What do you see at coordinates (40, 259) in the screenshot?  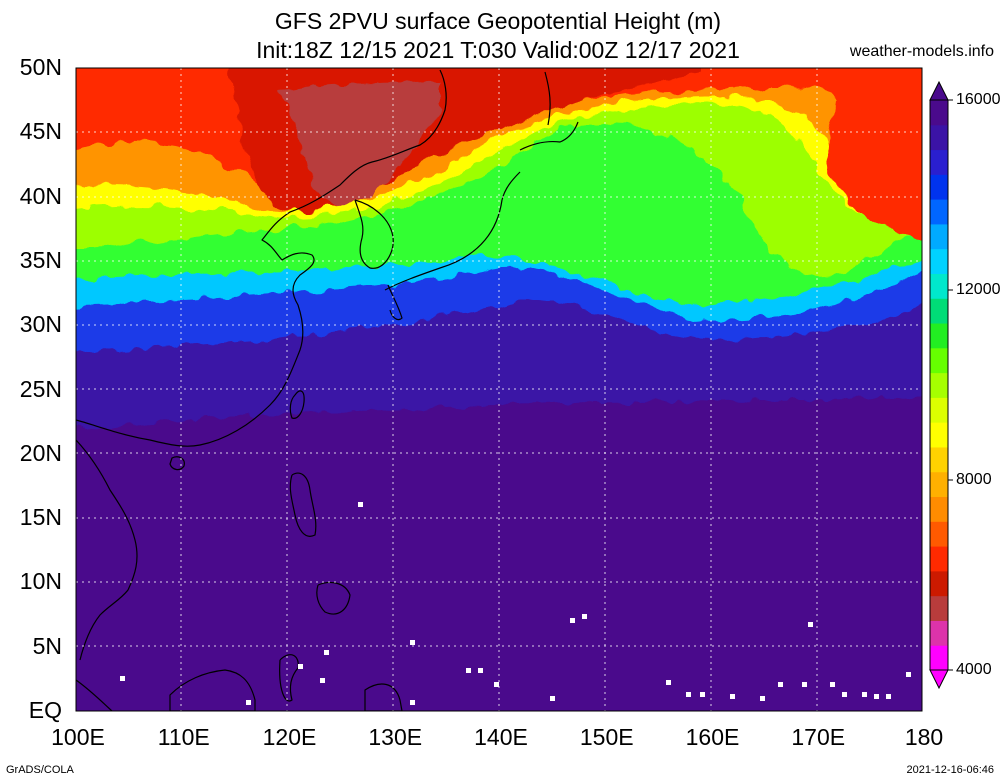 I see `lat-label: 35N` at bounding box center [40, 259].